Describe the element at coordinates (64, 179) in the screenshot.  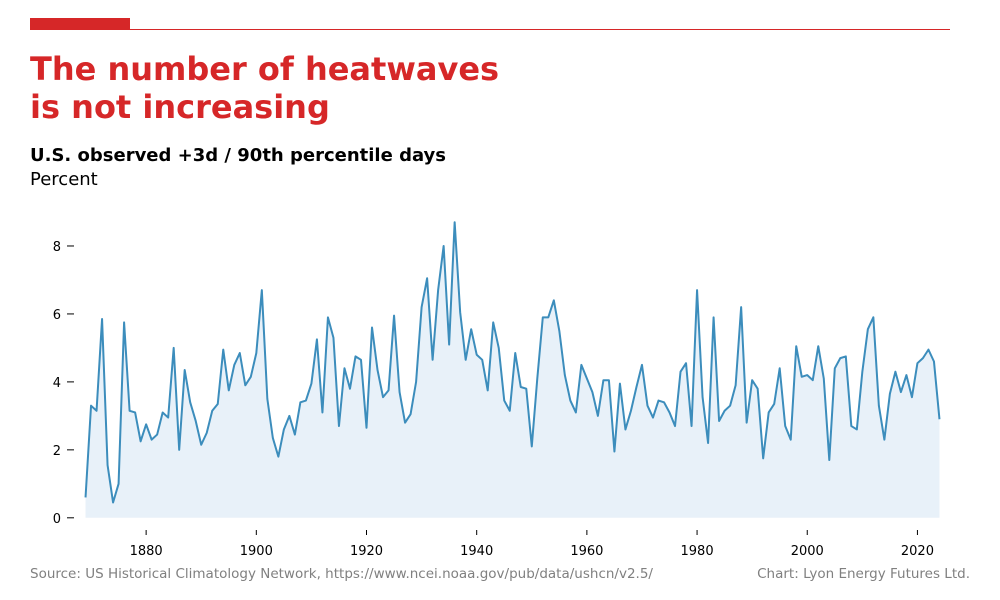
I see `y-axis-label: Percent` at that location.